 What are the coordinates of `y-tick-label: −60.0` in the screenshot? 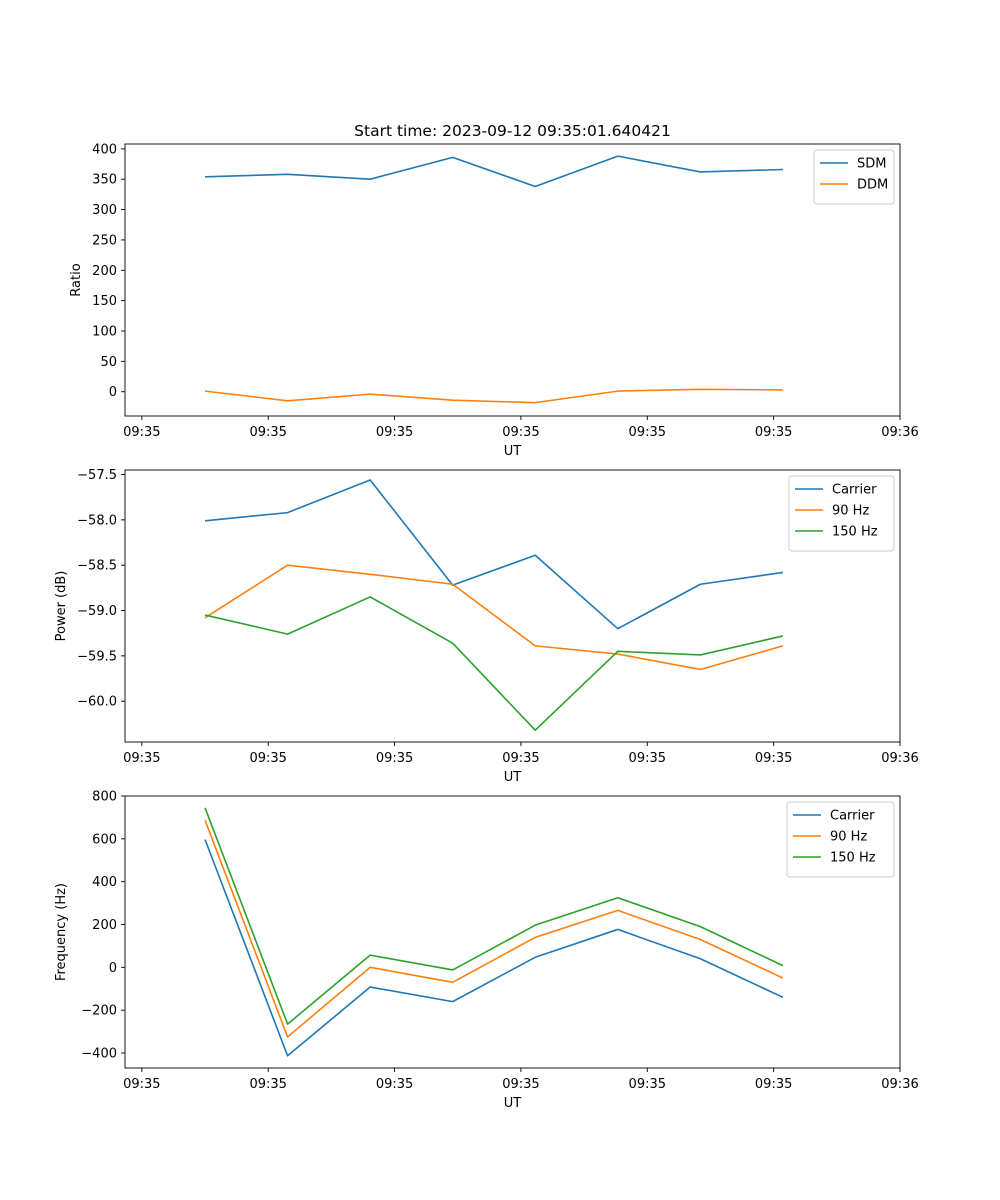 It's located at (97, 702).